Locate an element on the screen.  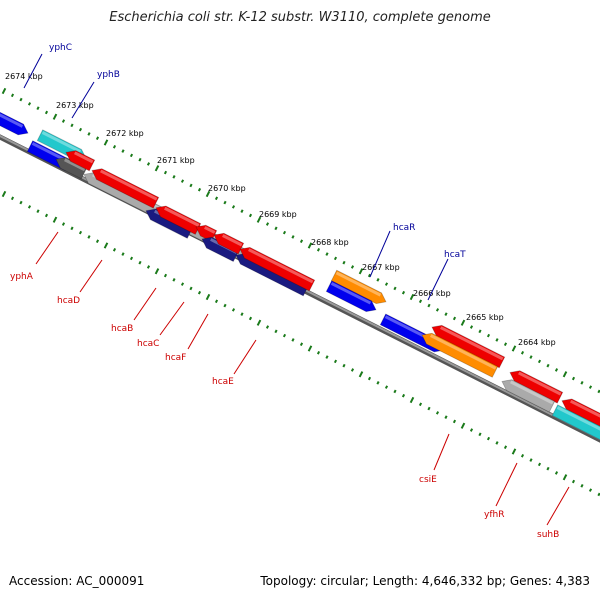
gene-label-csiE: csiE is located at coordinates (428, 480).